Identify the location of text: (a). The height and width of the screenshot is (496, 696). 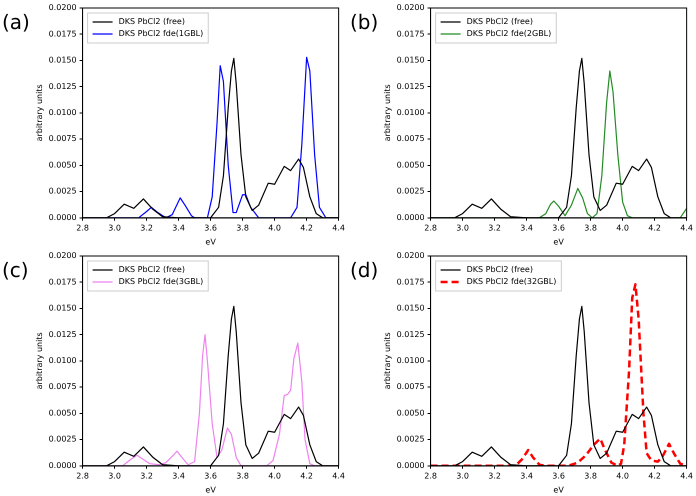
(16, 22).